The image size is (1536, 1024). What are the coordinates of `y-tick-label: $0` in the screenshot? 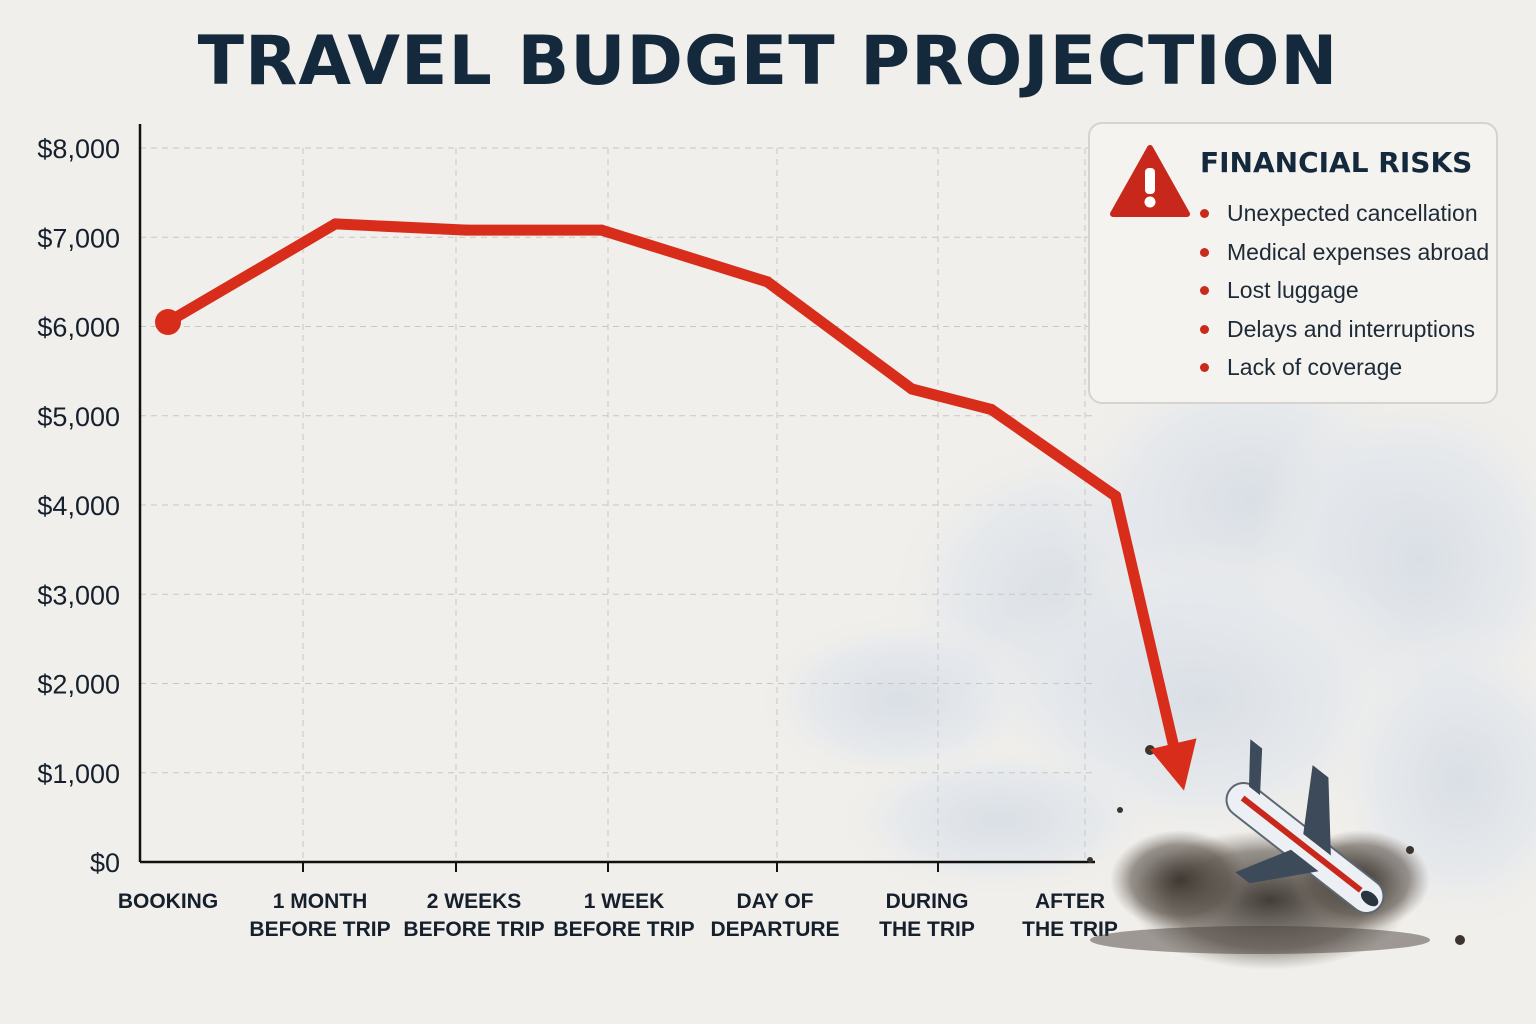 It's located at (105, 863).